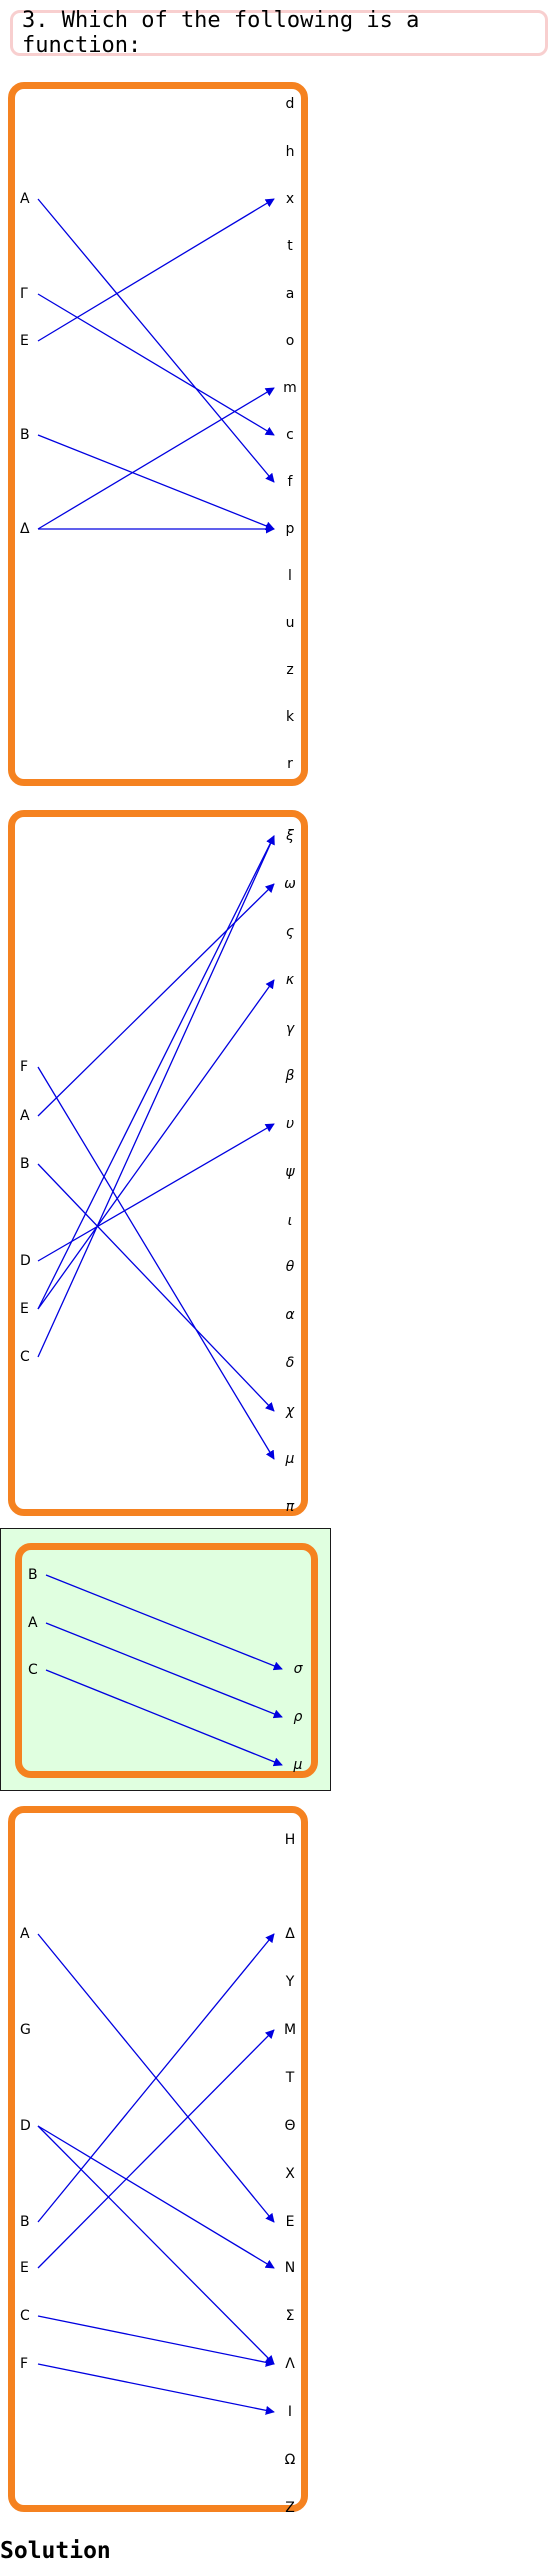  Describe the element at coordinates (290, 1507) in the screenshot. I see `codomain-label: π` at that location.